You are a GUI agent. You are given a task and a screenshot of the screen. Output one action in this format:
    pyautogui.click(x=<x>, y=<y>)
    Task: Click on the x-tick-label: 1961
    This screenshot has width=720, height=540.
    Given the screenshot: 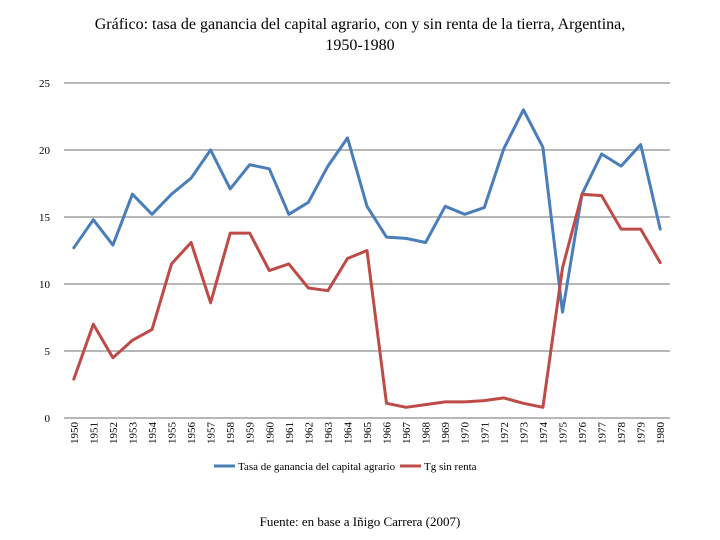 What is the action you would take?
    pyautogui.click(x=290, y=433)
    